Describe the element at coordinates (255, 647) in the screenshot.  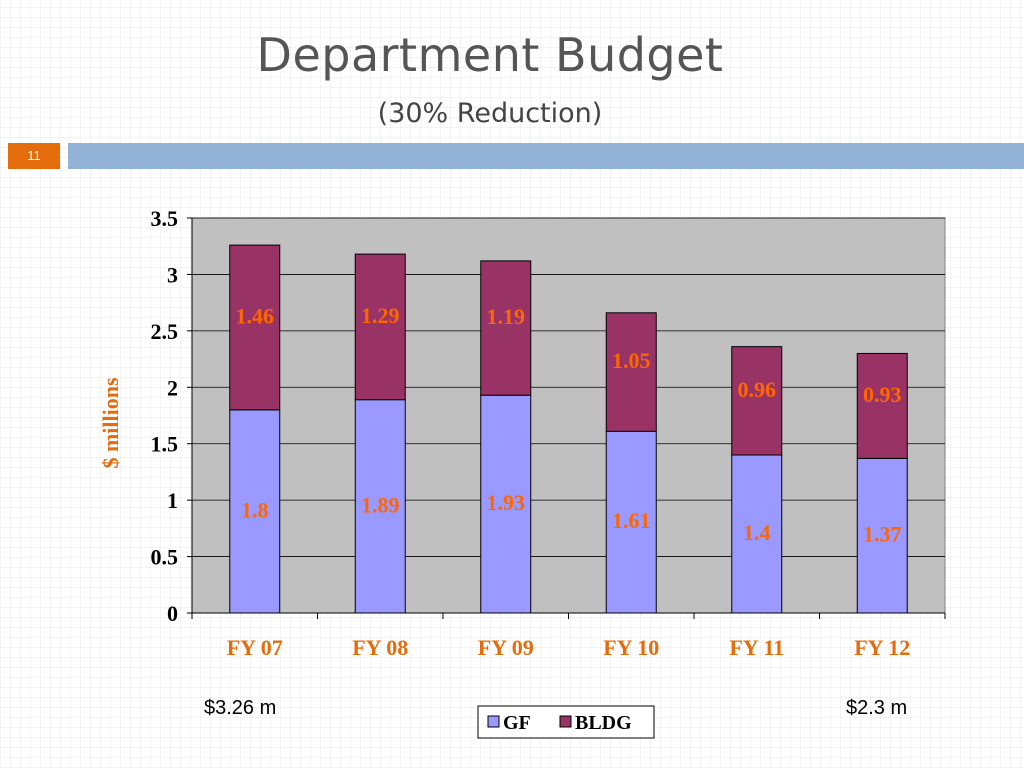
I see `x-tick-label: FY 07` at that location.